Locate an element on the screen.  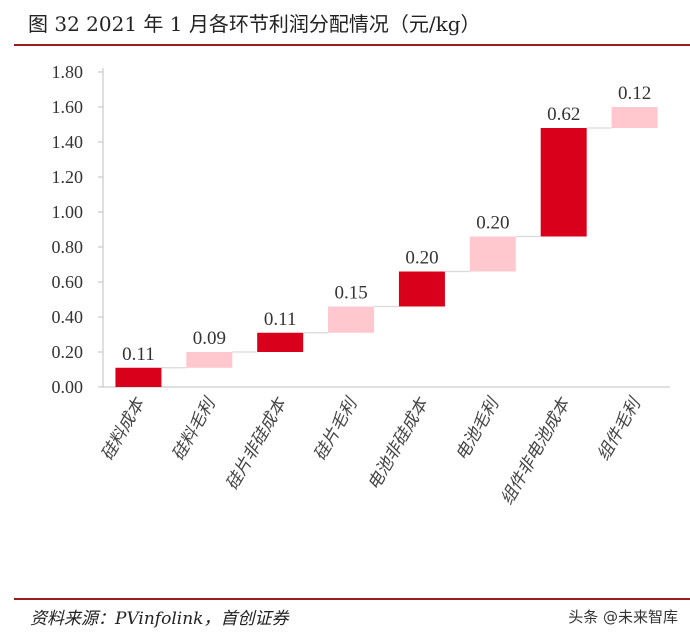
y-tick-label: 1.20 is located at coordinates (68, 177).